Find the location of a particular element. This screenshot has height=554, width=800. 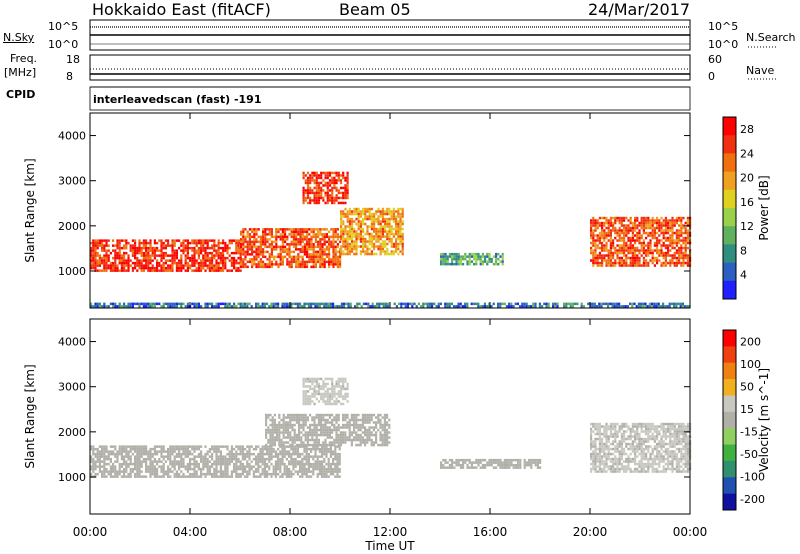

power-y-tick-label-2: 3000 is located at coordinates (72, 181).